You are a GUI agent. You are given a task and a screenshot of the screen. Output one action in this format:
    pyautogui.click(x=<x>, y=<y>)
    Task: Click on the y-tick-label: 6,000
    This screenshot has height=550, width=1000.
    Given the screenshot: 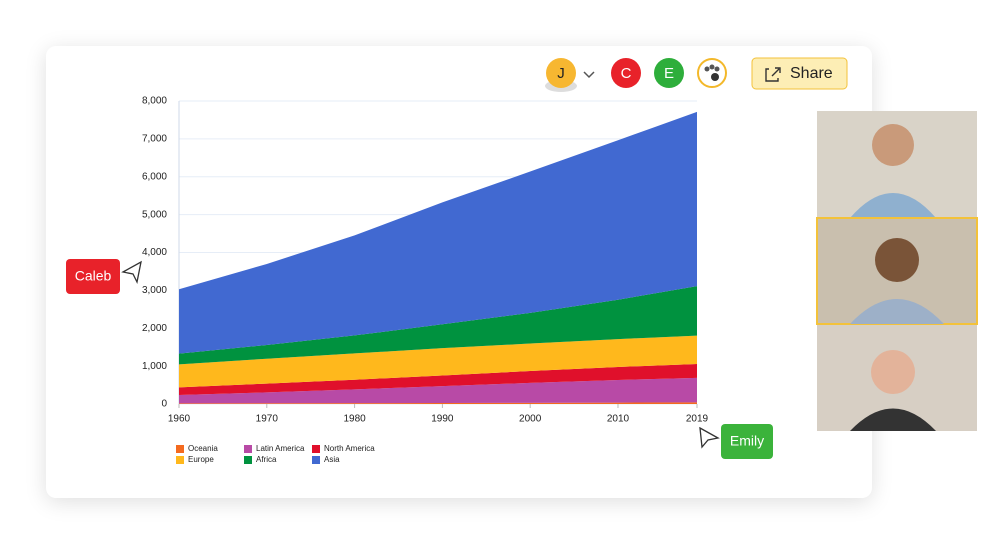 What is the action you would take?
    pyautogui.click(x=154, y=176)
    